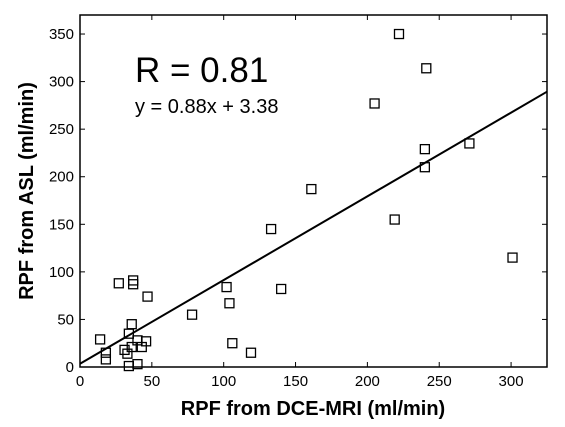 The width and height of the screenshot is (565, 427). What do you see at coordinates (201, 70) in the screenshot?
I see `correlation-annotation: R = 0.81` at bounding box center [201, 70].